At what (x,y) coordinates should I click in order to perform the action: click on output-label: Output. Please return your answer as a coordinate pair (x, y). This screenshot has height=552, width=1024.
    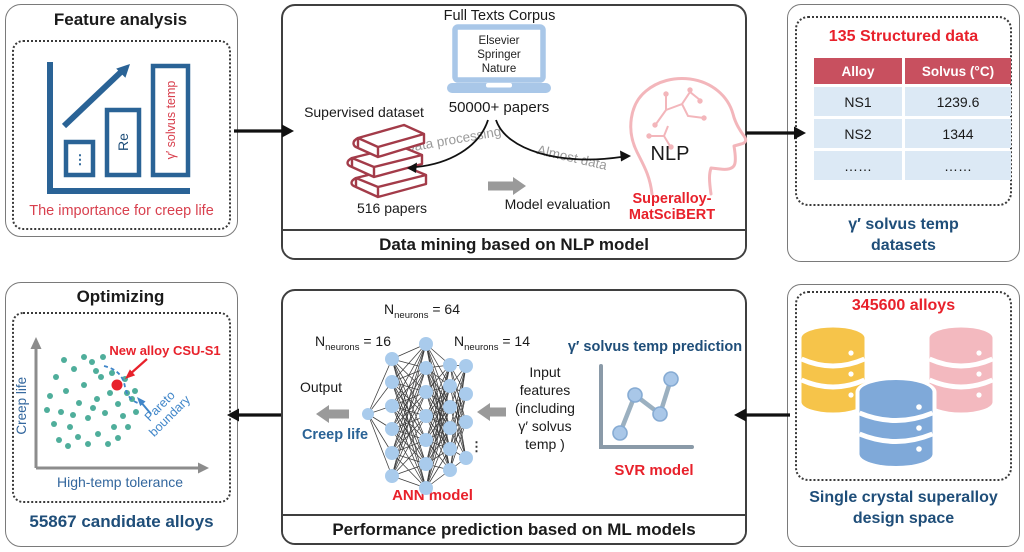
    Looking at the image, I should click on (321, 387).